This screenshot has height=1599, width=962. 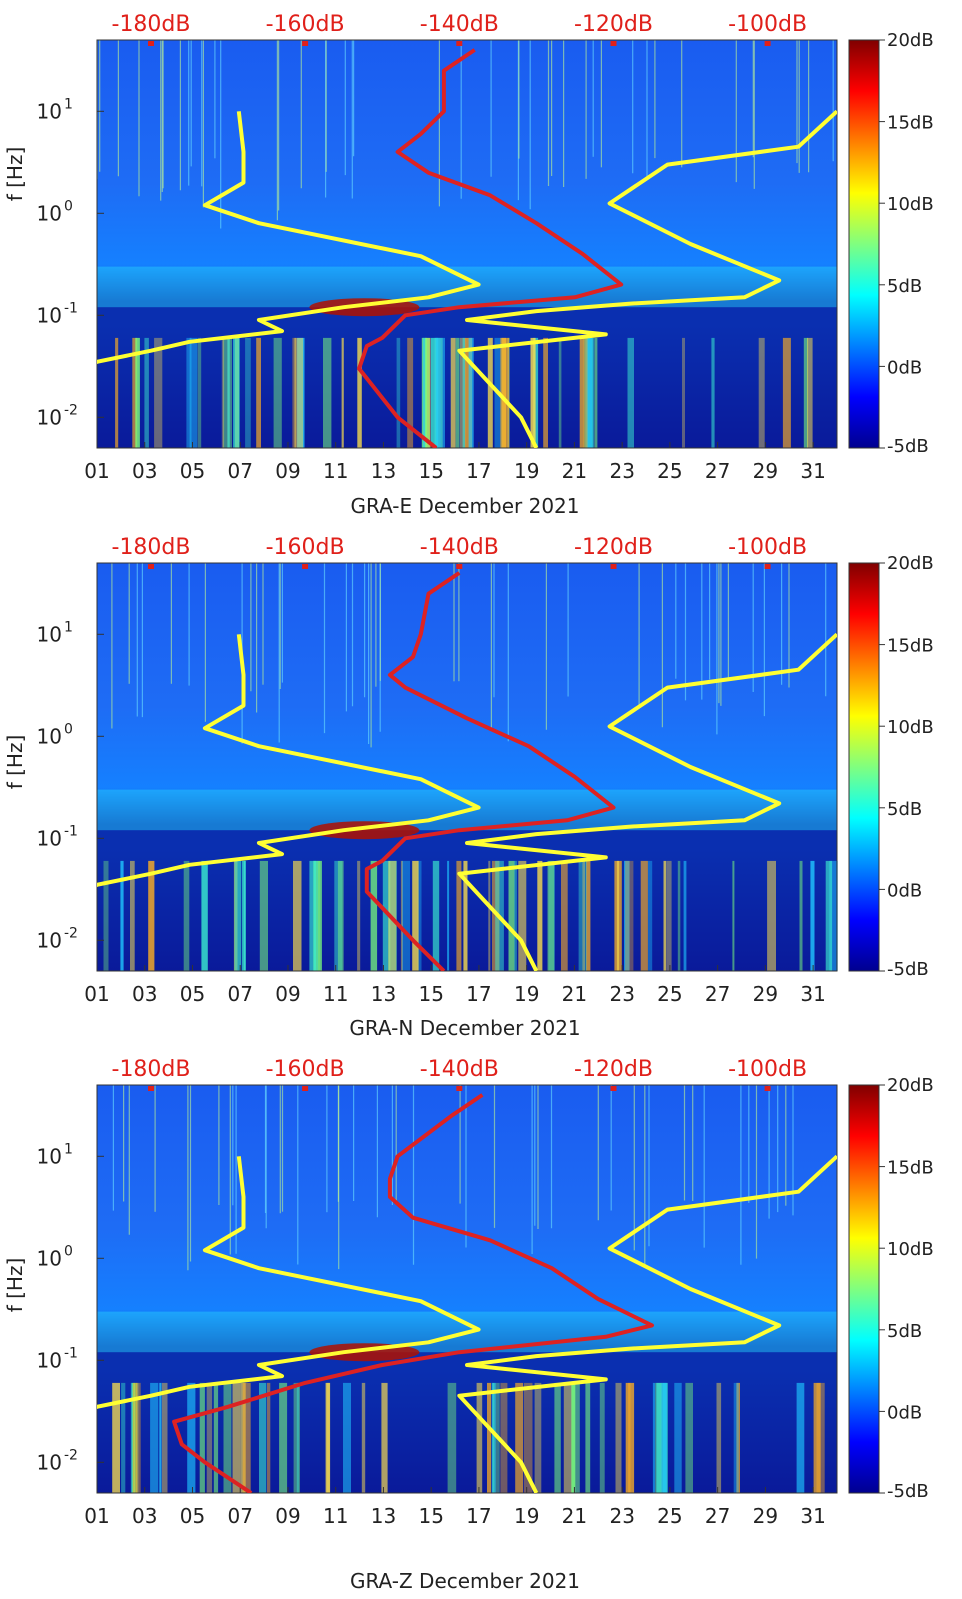 What do you see at coordinates (904, 1412) in the screenshot?
I see `colorbar-tick-label: 0dB` at bounding box center [904, 1412].